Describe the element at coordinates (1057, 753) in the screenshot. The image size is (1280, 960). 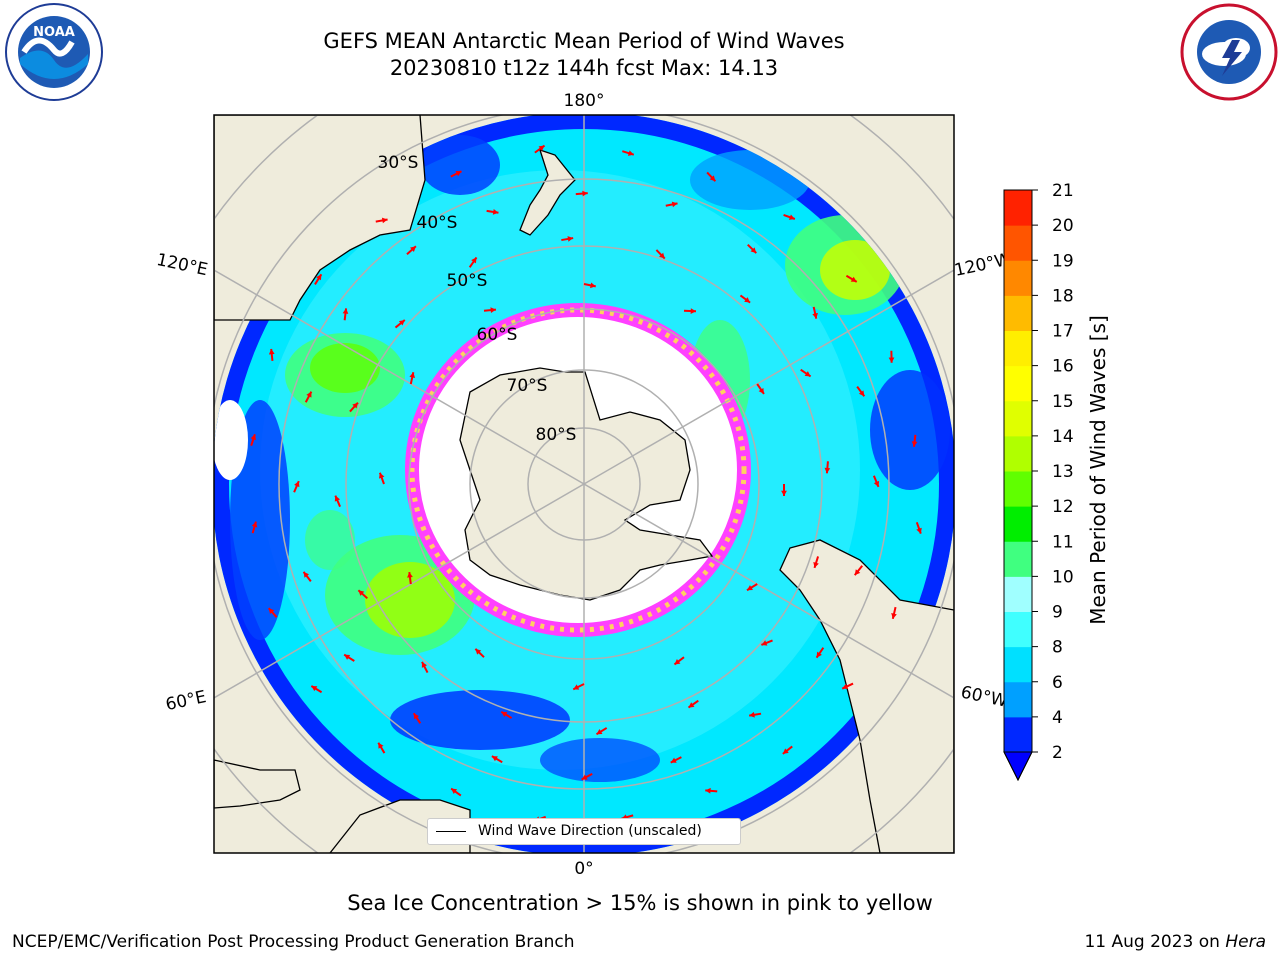
I see `colorbar-tick-label: 2` at that location.